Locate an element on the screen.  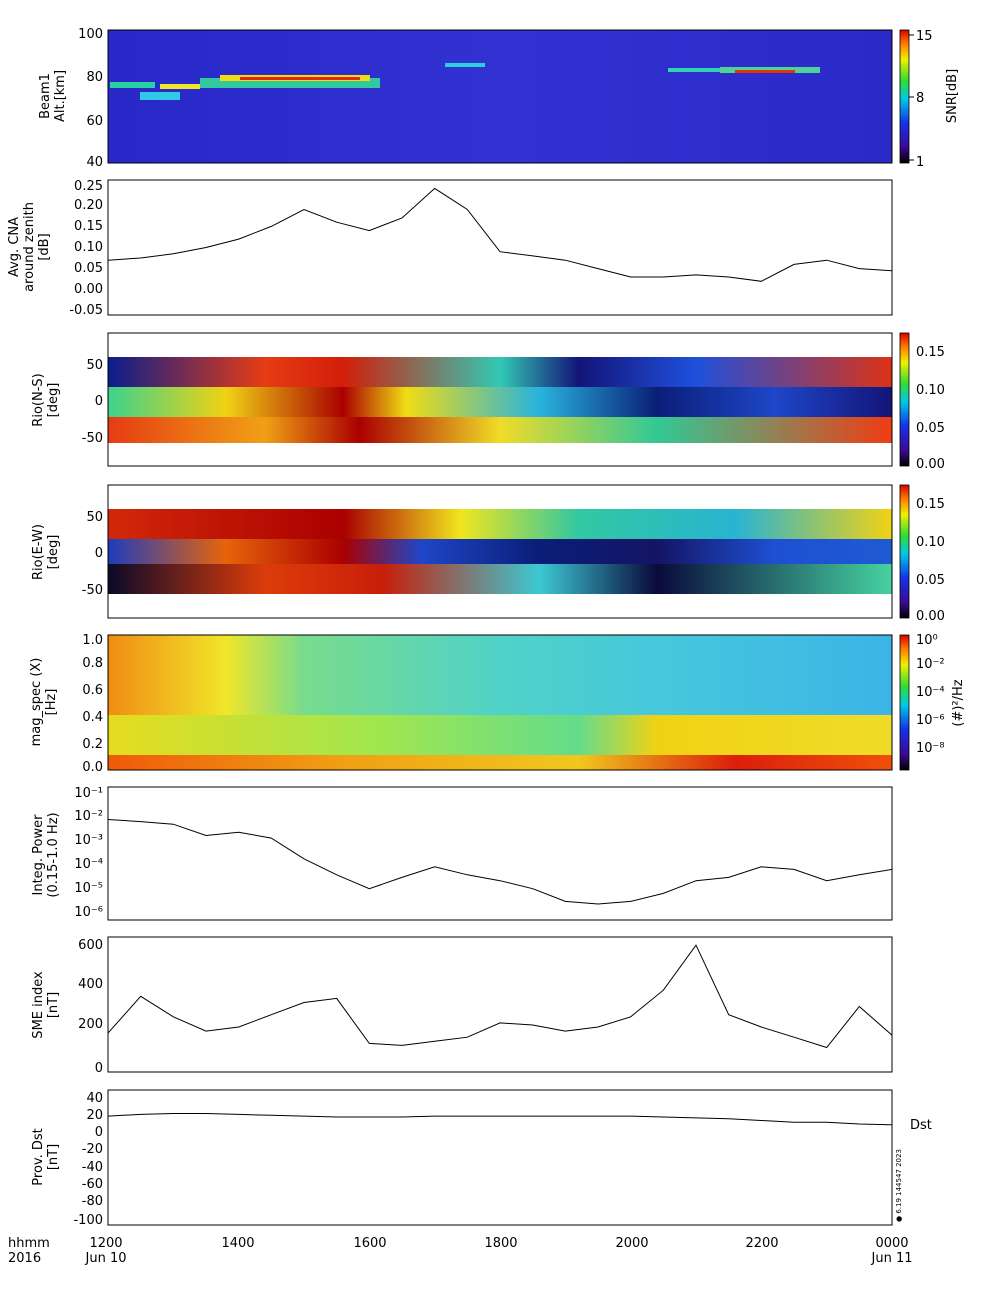
snr-frame is located at coordinates (500, 96).